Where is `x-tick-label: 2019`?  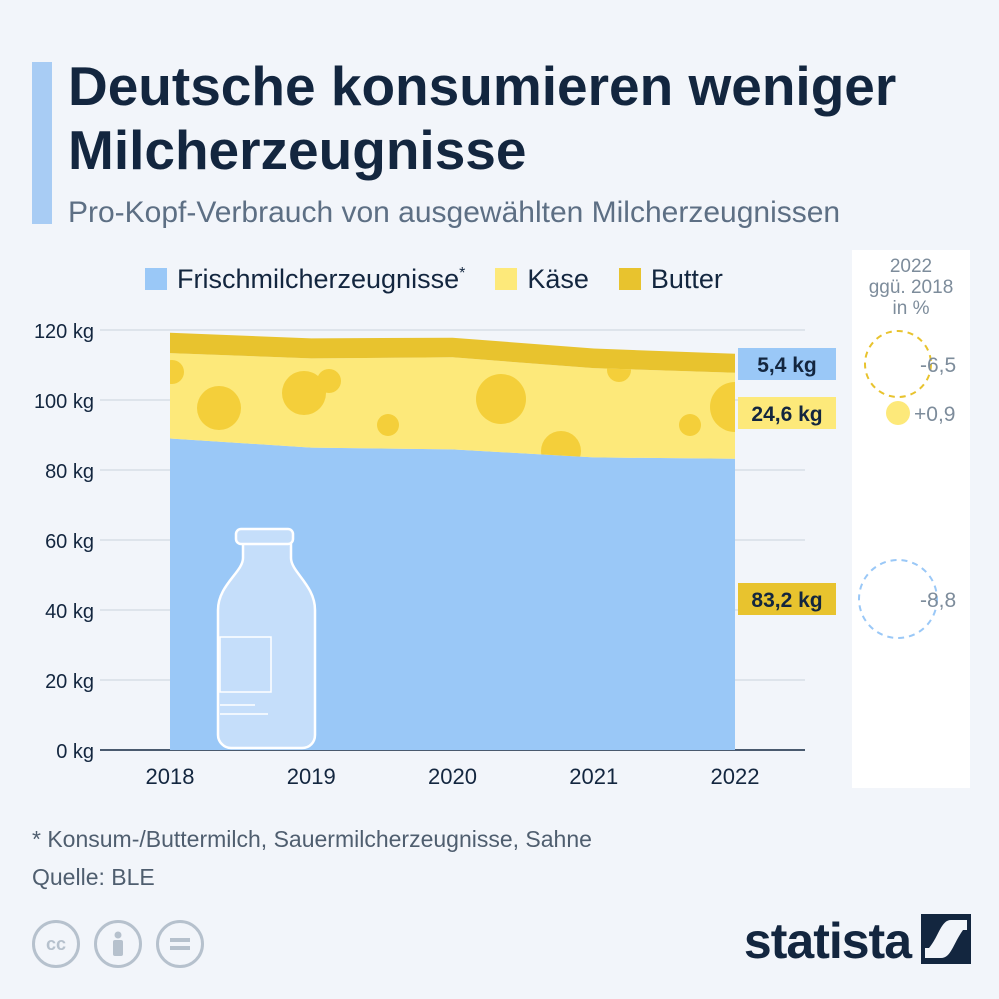
x-tick-label: 2019 is located at coordinates (311, 776).